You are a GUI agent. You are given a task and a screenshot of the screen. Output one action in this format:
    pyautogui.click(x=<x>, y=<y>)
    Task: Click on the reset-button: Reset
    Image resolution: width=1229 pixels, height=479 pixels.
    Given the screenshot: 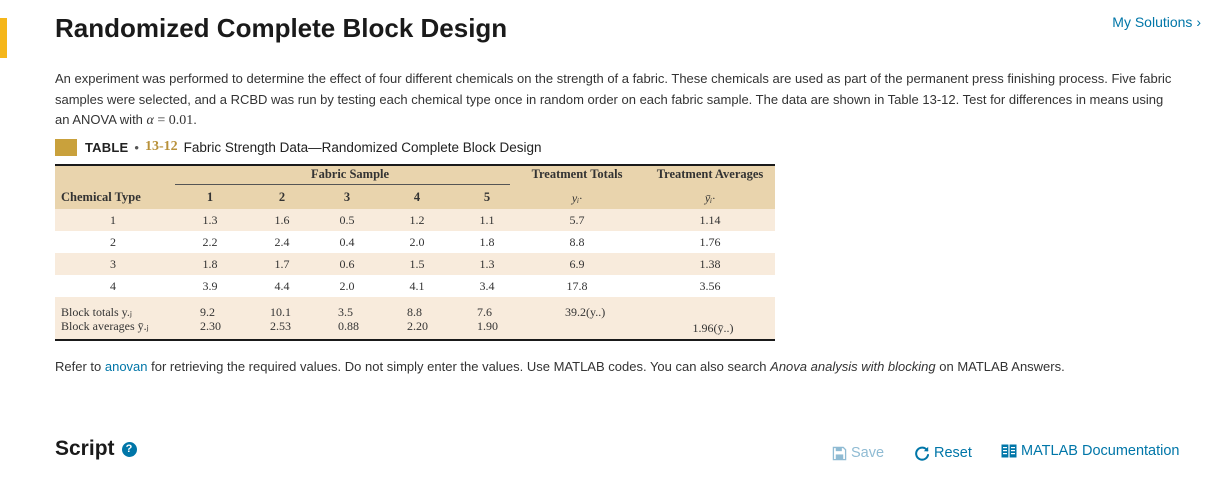 What is the action you would take?
    pyautogui.click(x=943, y=453)
    